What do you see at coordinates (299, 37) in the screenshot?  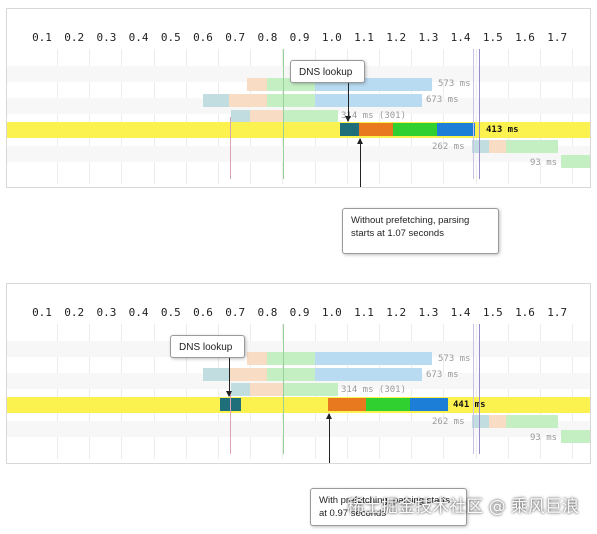 I see `time-tick: 0.9` at bounding box center [299, 37].